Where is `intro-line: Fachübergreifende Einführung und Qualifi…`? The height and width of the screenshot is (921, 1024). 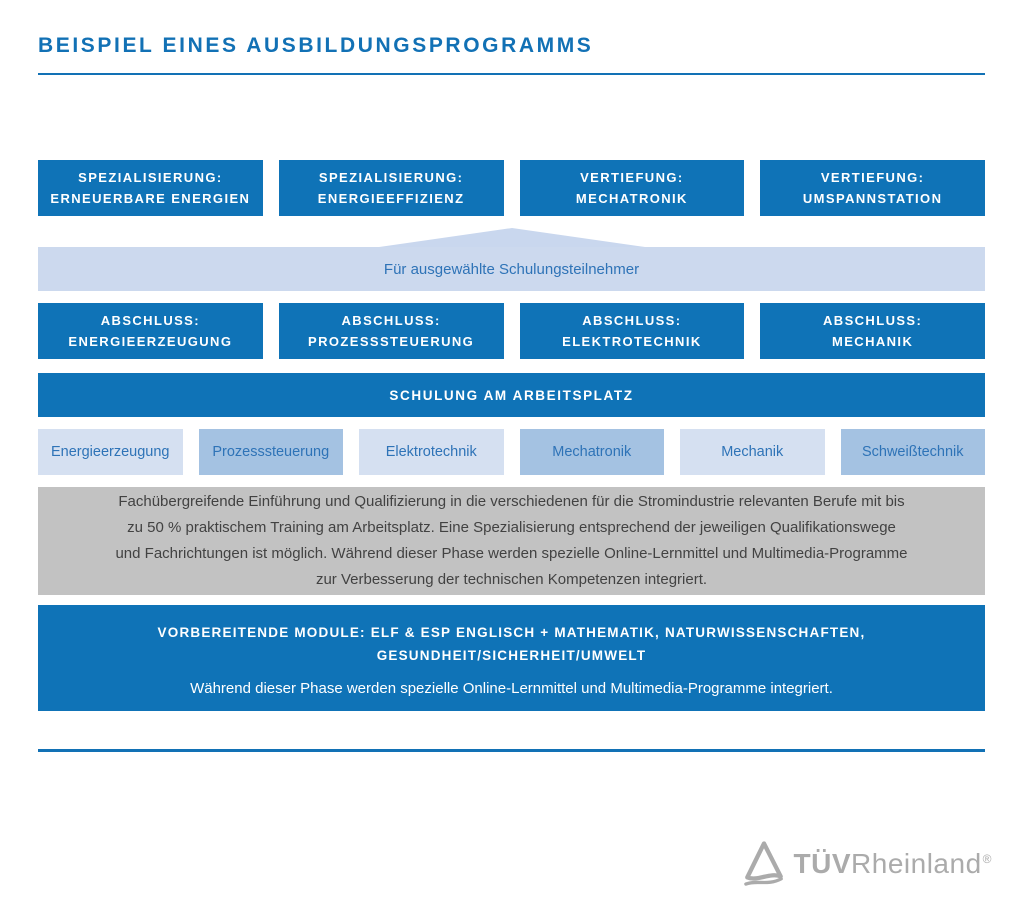 intro-line: Fachübergreifende Einführung und Qualifi… is located at coordinates (511, 501).